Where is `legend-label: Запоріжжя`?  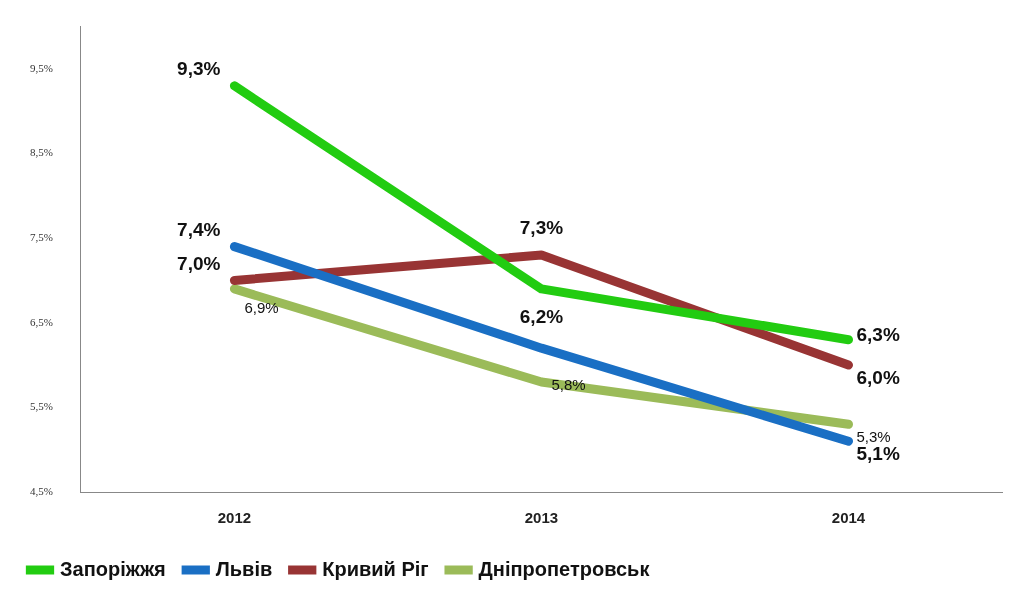
legend-label: Запоріжжя is located at coordinates (113, 568).